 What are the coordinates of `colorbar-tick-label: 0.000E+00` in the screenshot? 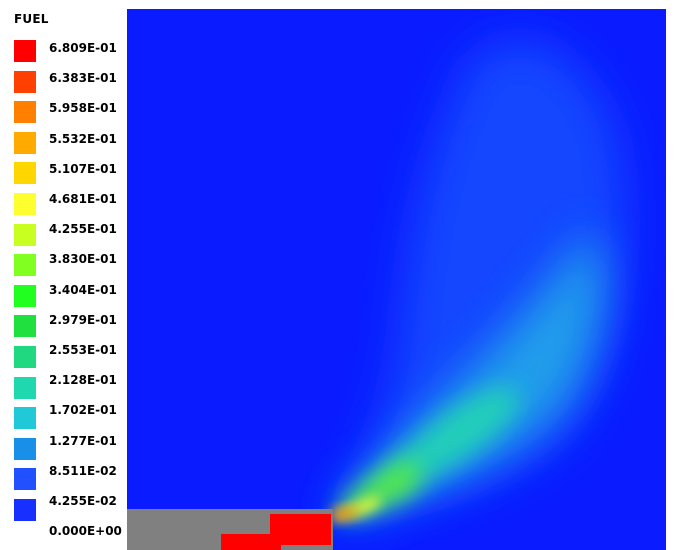 It's located at (85, 531).